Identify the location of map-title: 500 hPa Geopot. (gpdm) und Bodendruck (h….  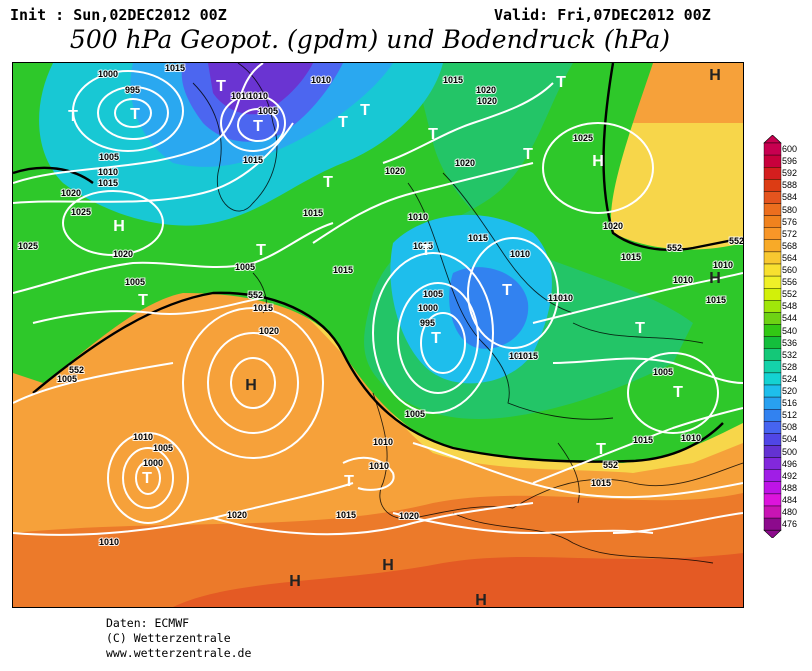
(370, 39).